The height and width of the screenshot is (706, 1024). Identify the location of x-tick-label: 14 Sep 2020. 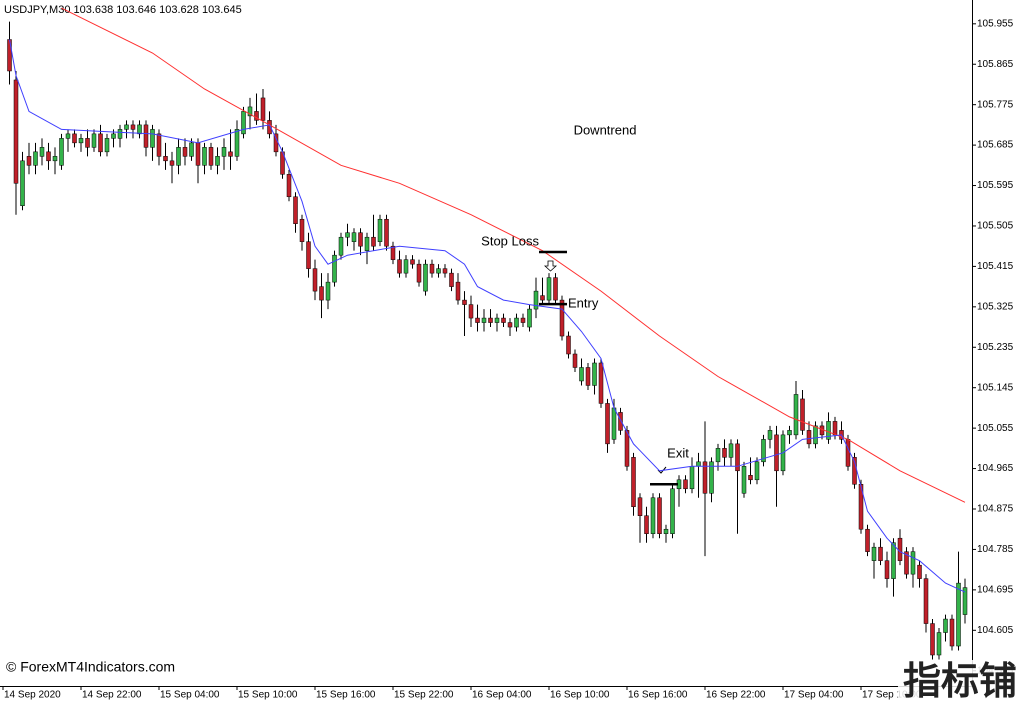
(32, 695).